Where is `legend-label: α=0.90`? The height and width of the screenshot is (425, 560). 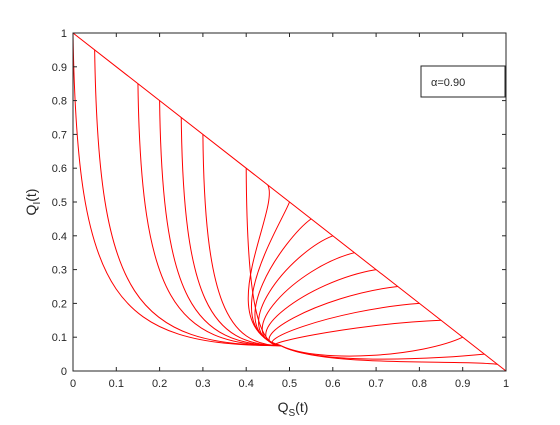
legend-label: α=0.90 is located at coordinates (448, 83).